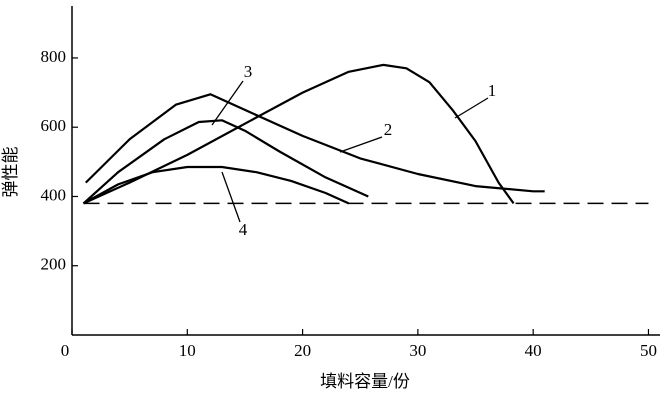 Image resolution: width=666 pixels, height=400 pixels. What do you see at coordinates (54, 264) in the screenshot?
I see `y-tick-label: 200` at bounding box center [54, 264].